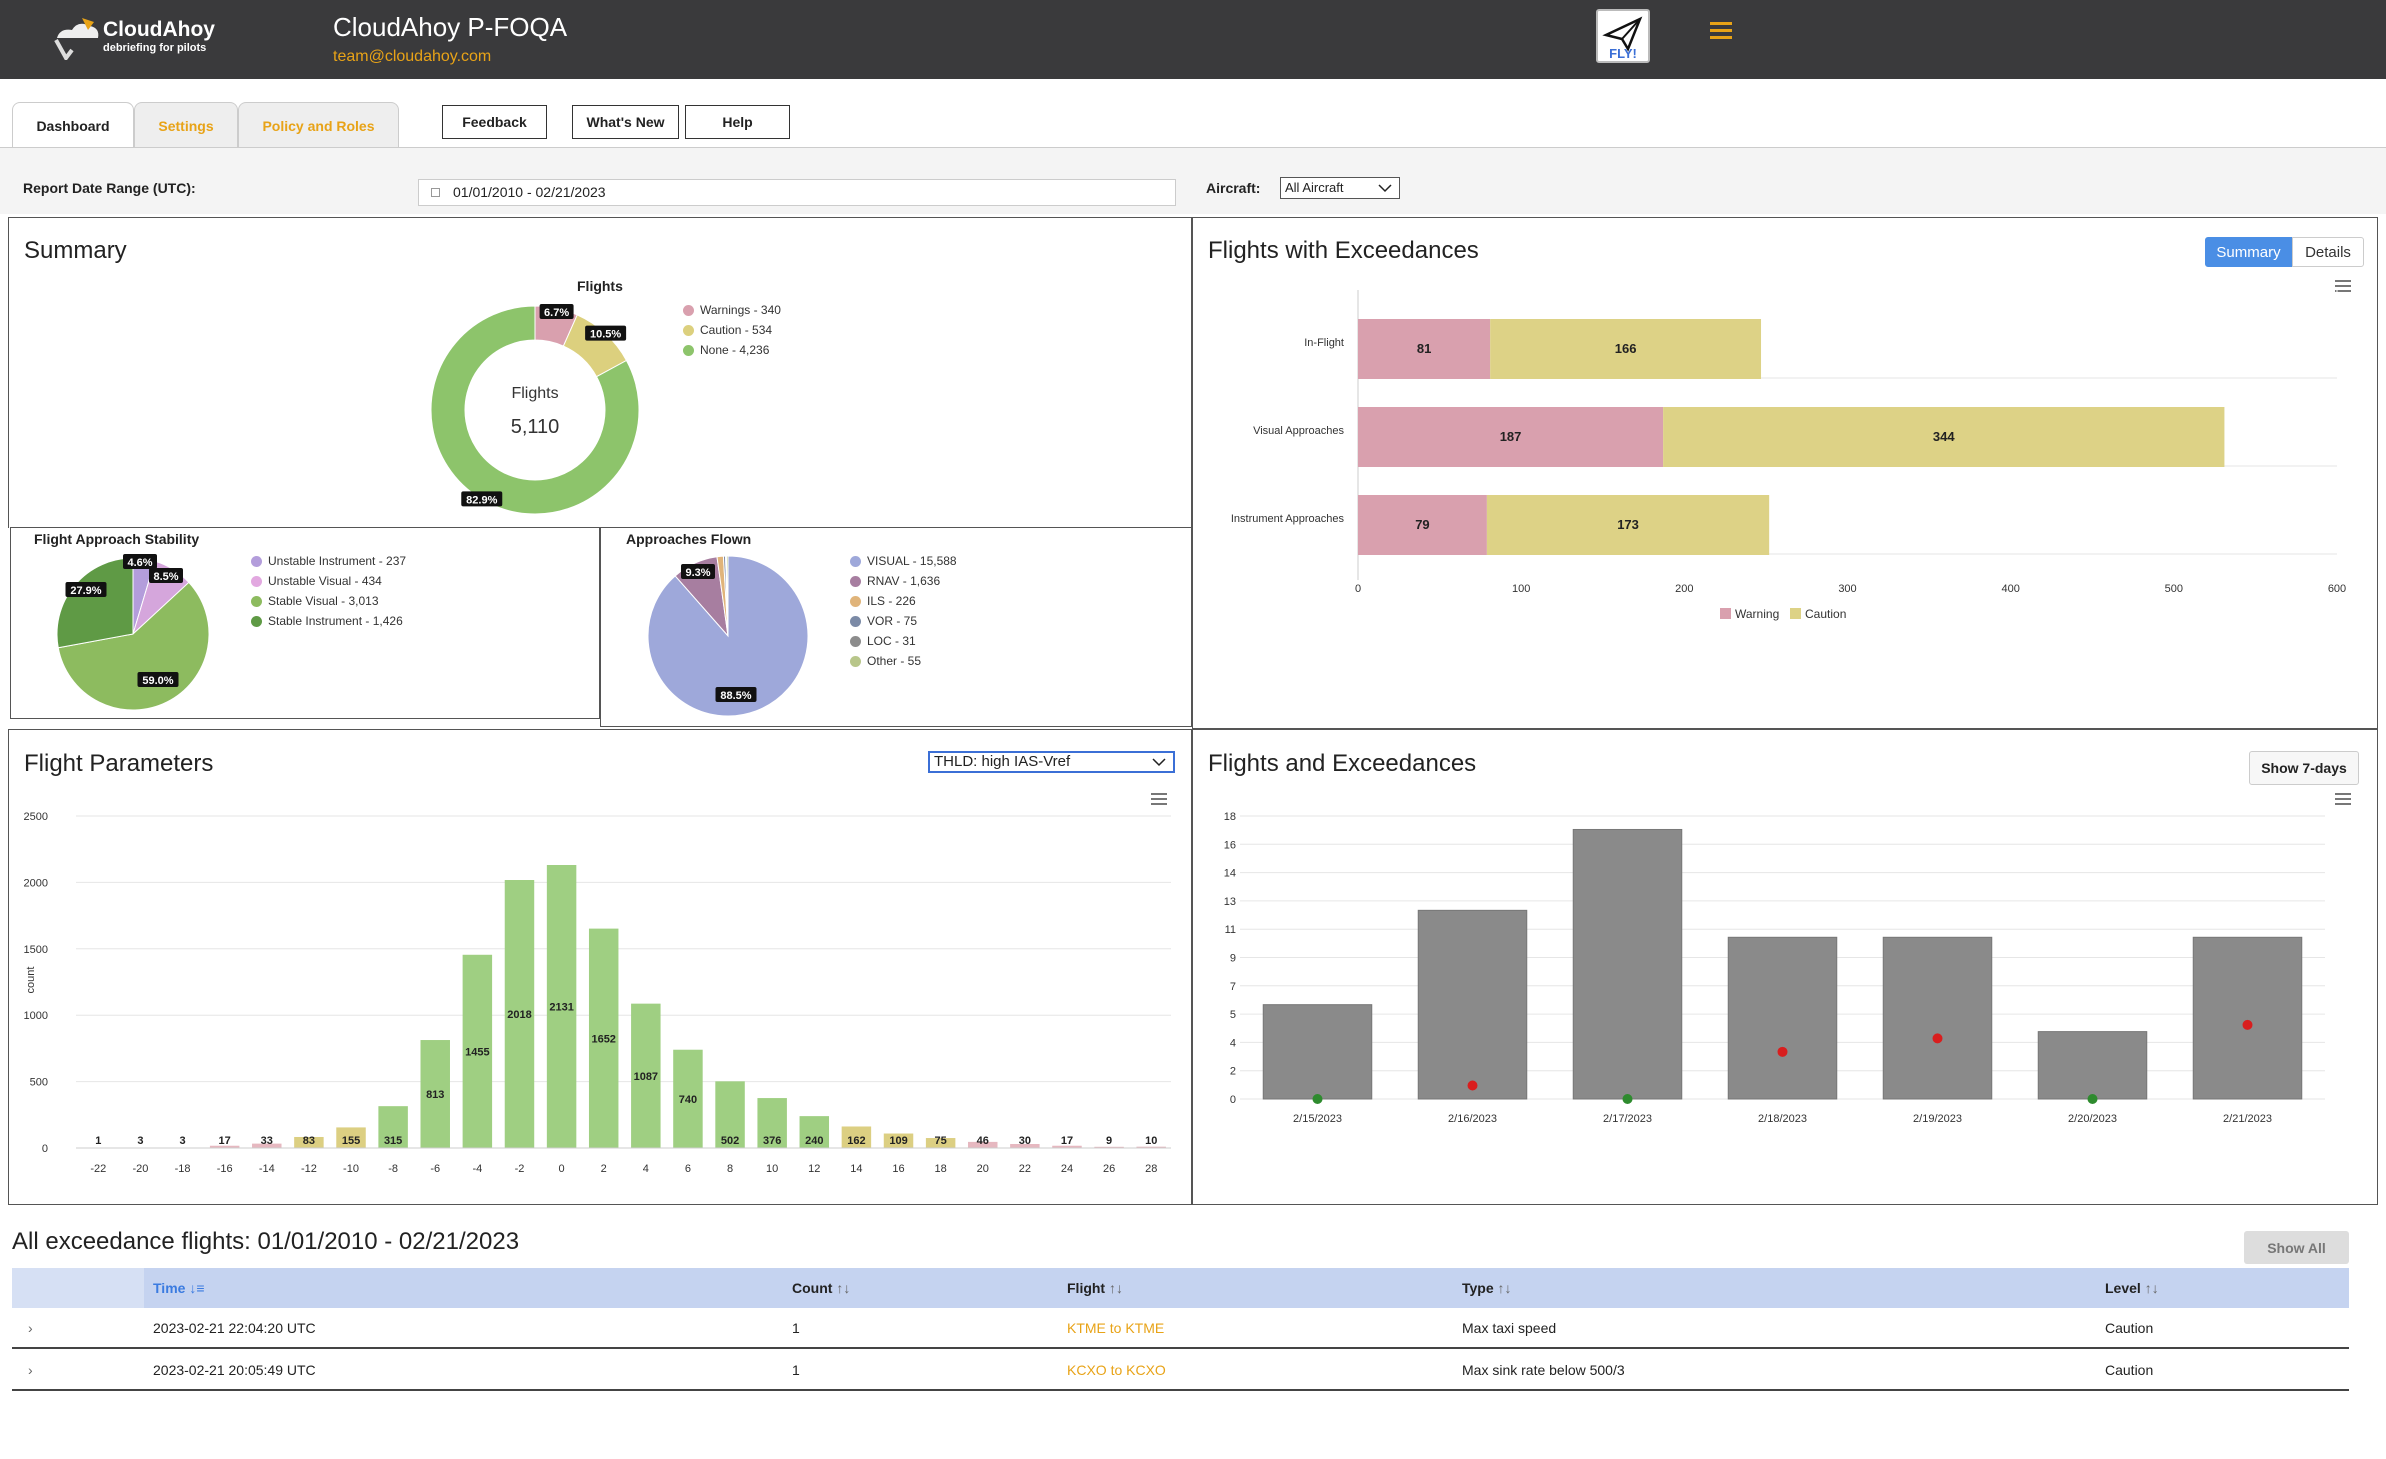 Image resolution: width=2386 pixels, height=1459 pixels. What do you see at coordinates (903, 641) in the screenshot?
I see `legend-item-loc: LOC - 31` at bounding box center [903, 641].